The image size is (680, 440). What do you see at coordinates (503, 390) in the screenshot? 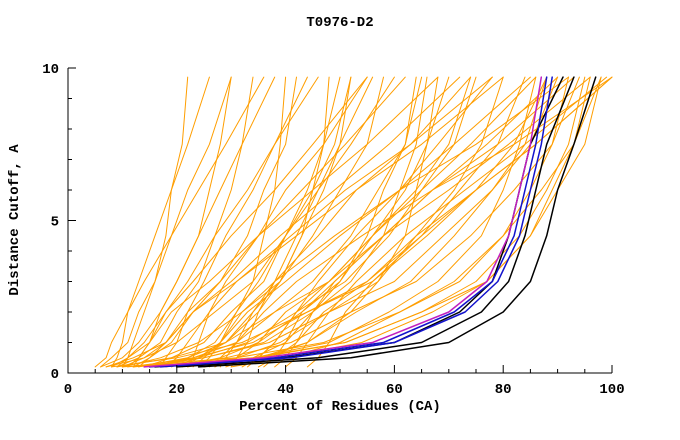
I see `x-tick-label: 80` at bounding box center [503, 390].